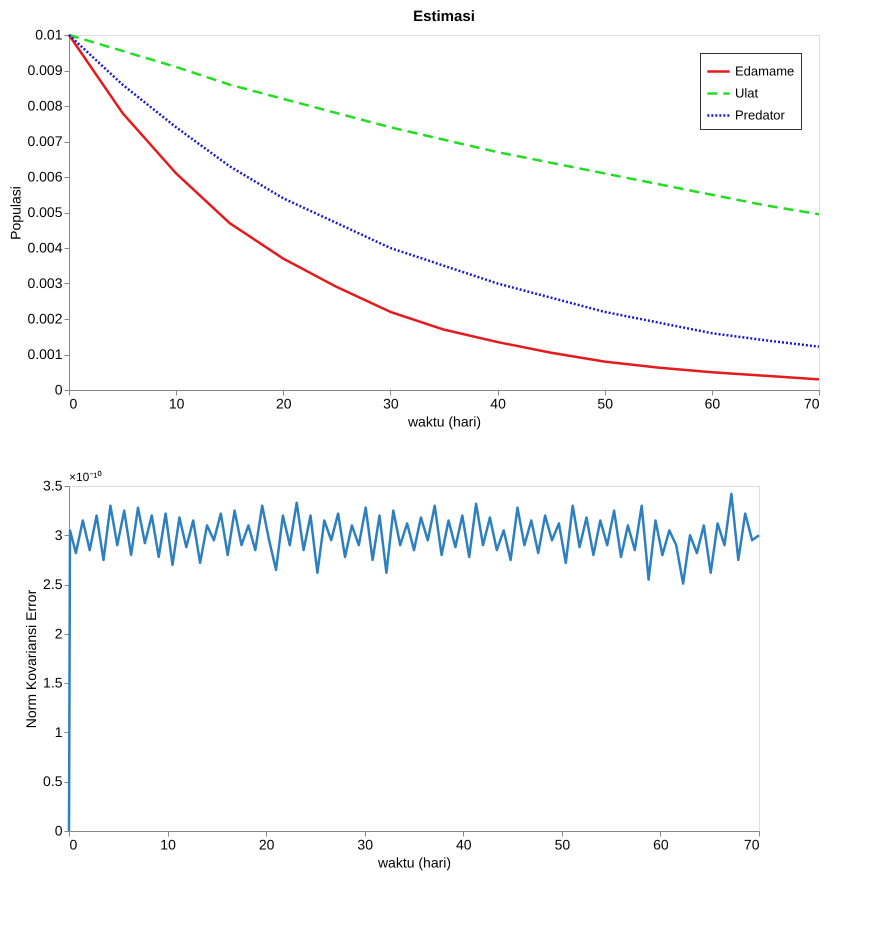 Image resolution: width=869 pixels, height=933 pixels. I want to click on legend-label: Ulat, so click(747, 93).